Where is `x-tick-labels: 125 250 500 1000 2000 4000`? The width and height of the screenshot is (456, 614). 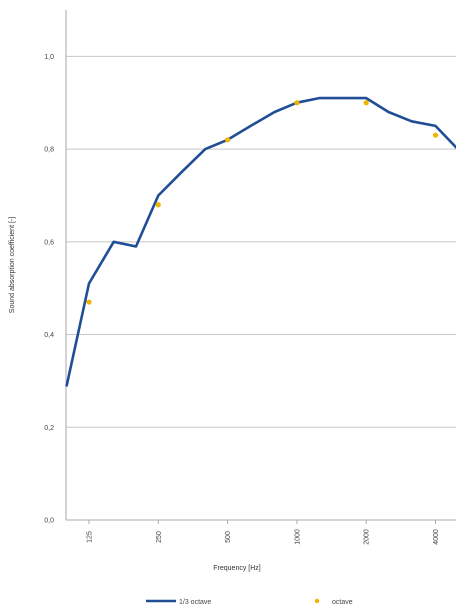 x-tick-labels: 125 250 500 1000 2000 4000 is located at coordinates (264, 532).